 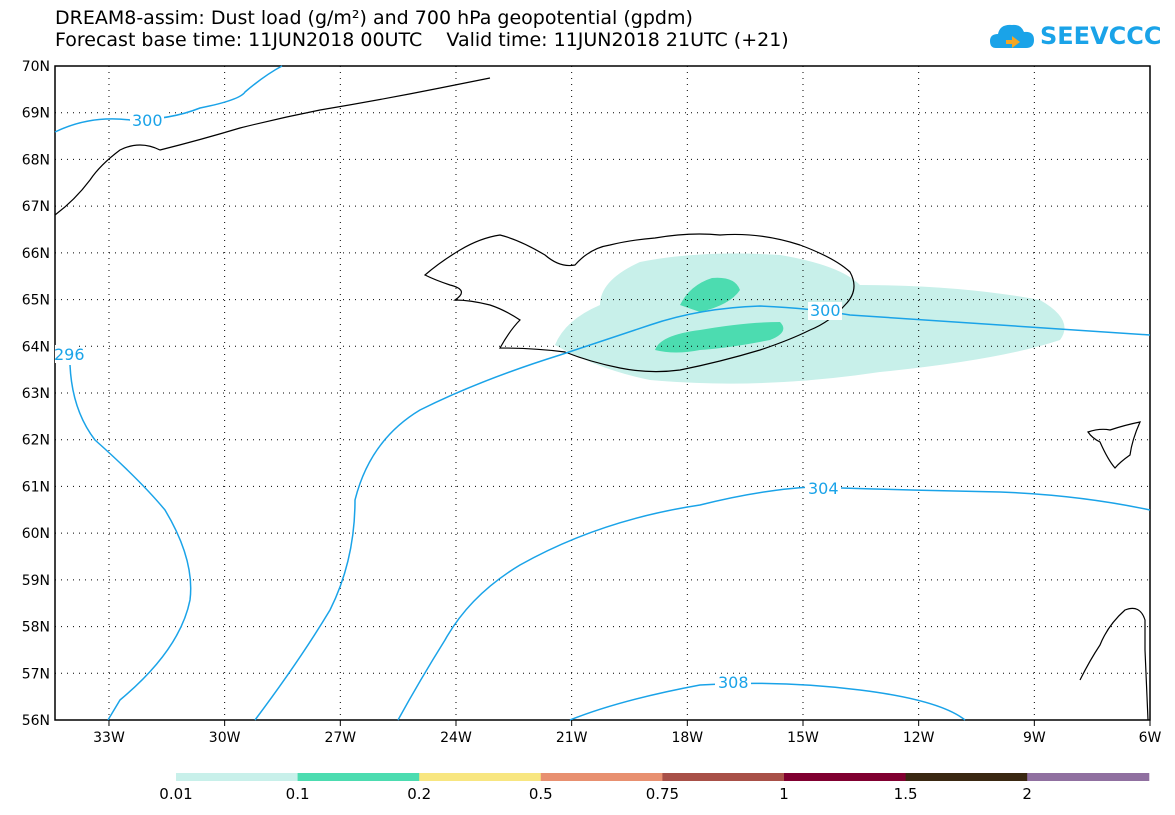 I want to click on dust-area-medium-south, so click(x=719, y=337).